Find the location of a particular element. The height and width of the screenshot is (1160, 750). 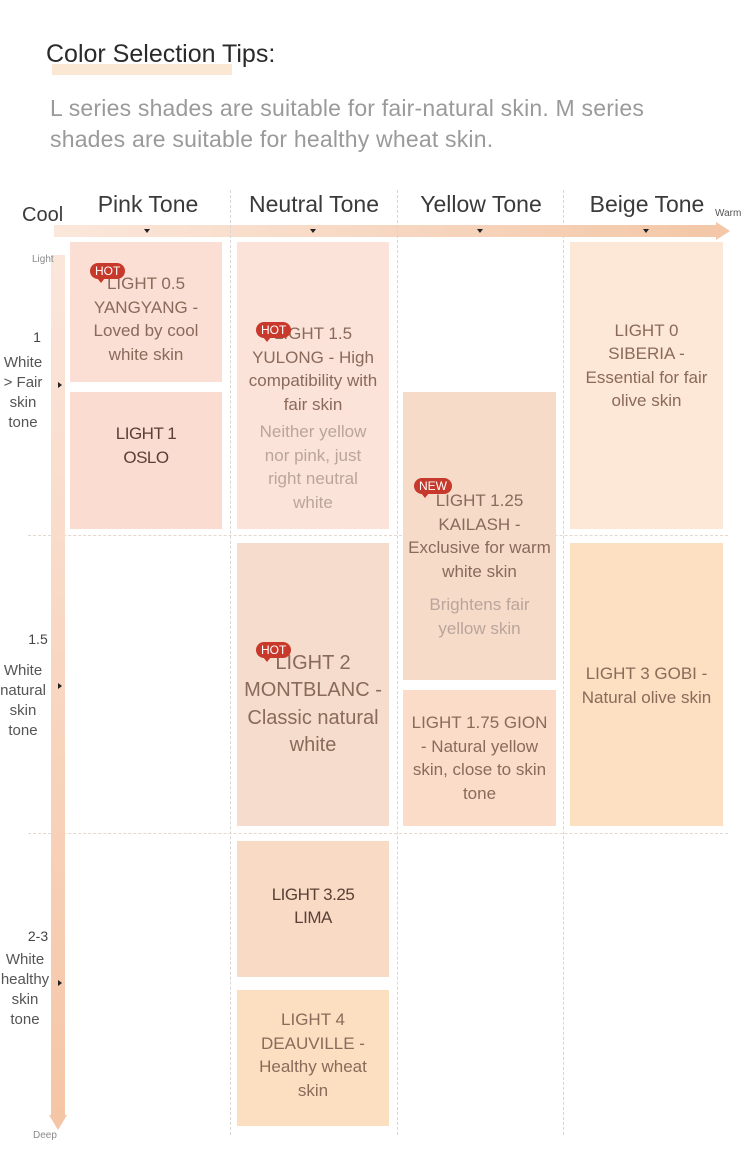

deep-label: Deep is located at coordinates (45, 1135).